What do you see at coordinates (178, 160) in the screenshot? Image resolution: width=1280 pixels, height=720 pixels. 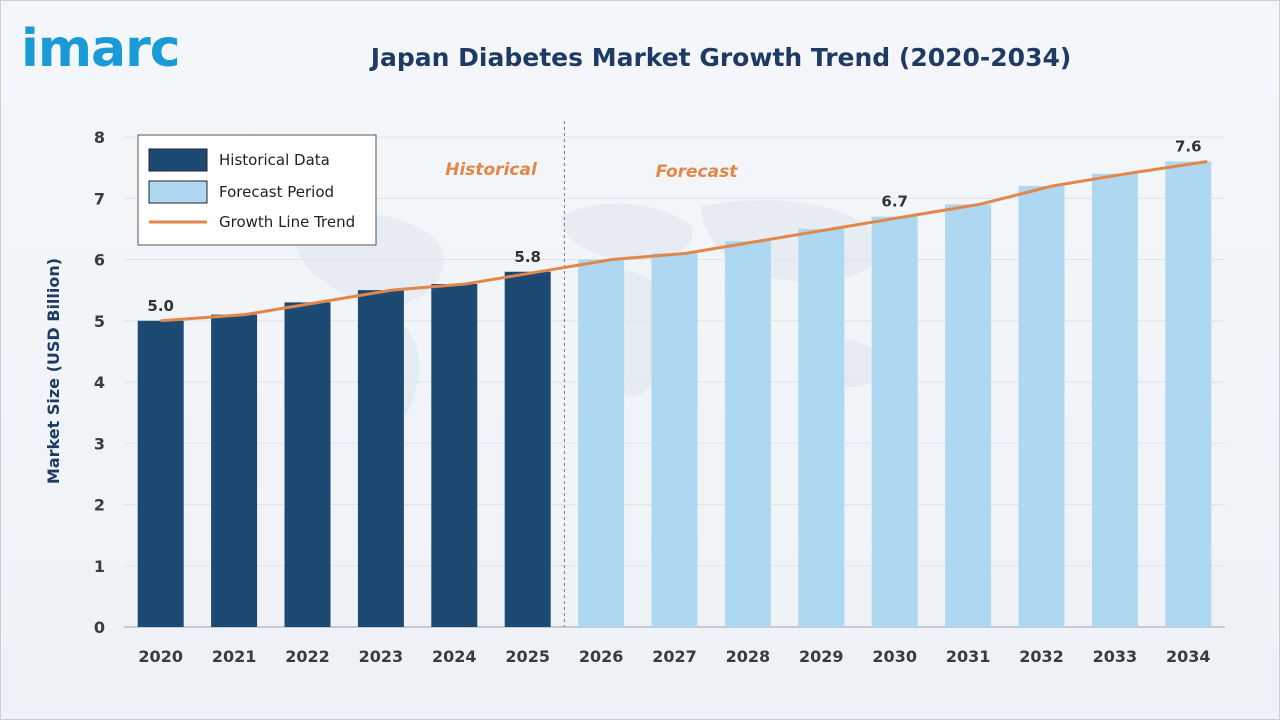 I see `legend-historical-swatch` at bounding box center [178, 160].